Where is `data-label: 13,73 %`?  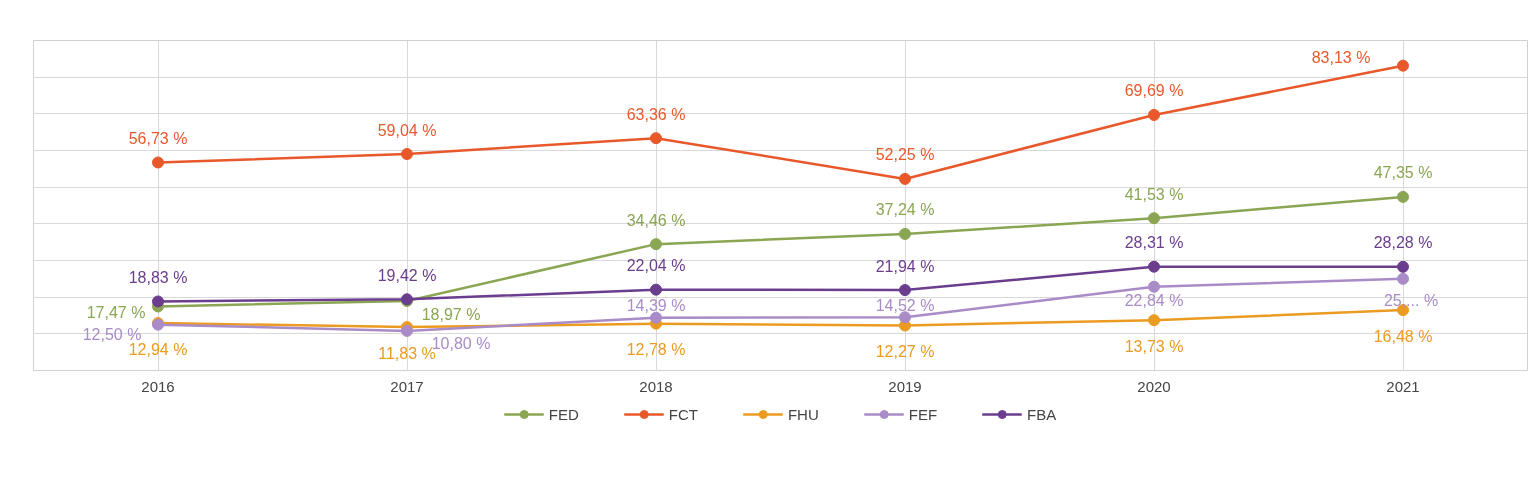
data-label: 13,73 % is located at coordinates (1154, 346).